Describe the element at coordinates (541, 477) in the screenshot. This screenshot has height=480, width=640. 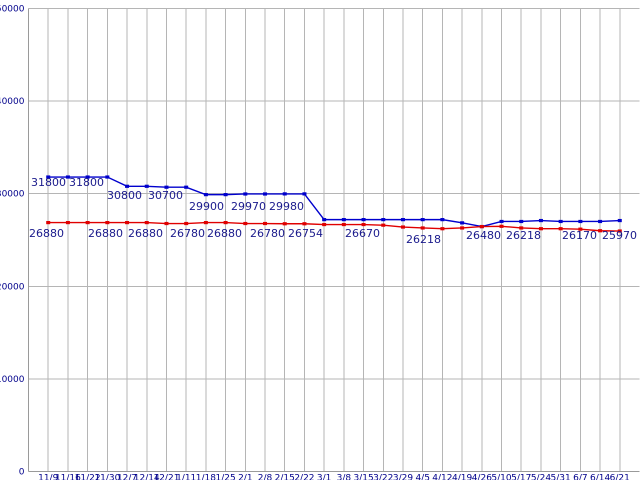
I see `x-axis-tick-label: 5/24` at that location.